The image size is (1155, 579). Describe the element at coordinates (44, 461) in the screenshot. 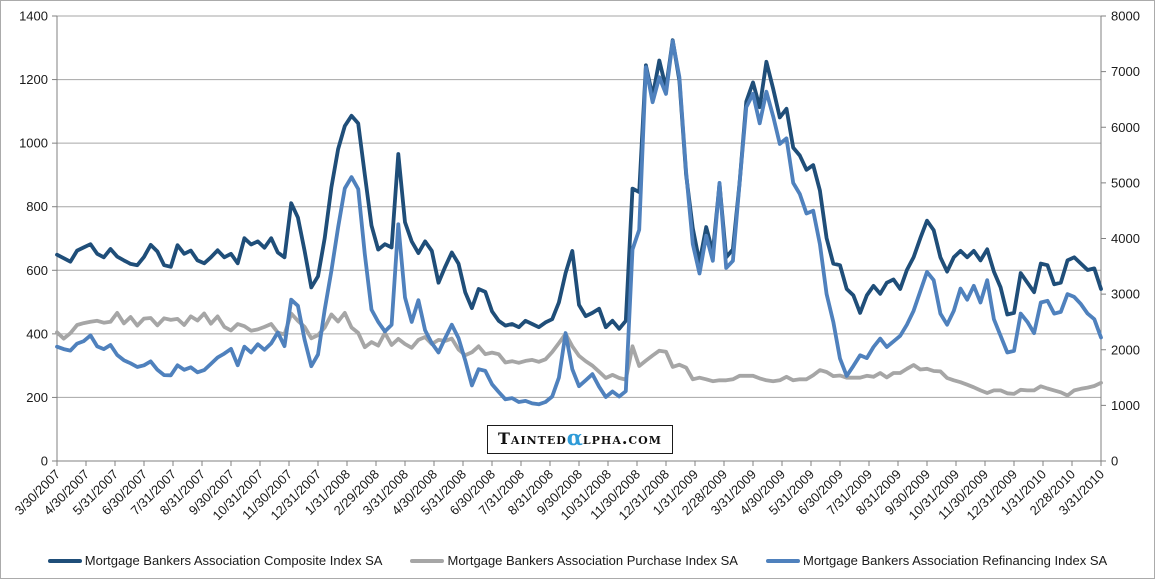

I see `y-left-tick-label: 0` at that location.